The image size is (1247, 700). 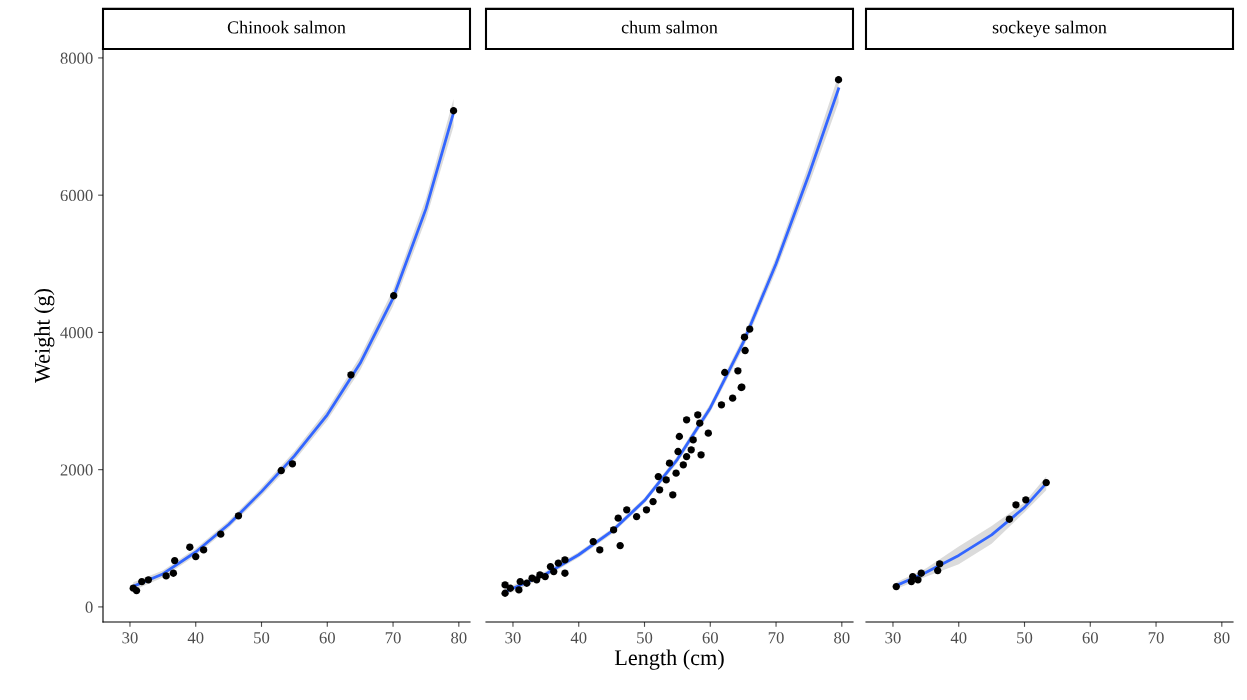 What do you see at coordinates (669, 27) in the screenshot?
I see `chart-title: chum salmon` at bounding box center [669, 27].